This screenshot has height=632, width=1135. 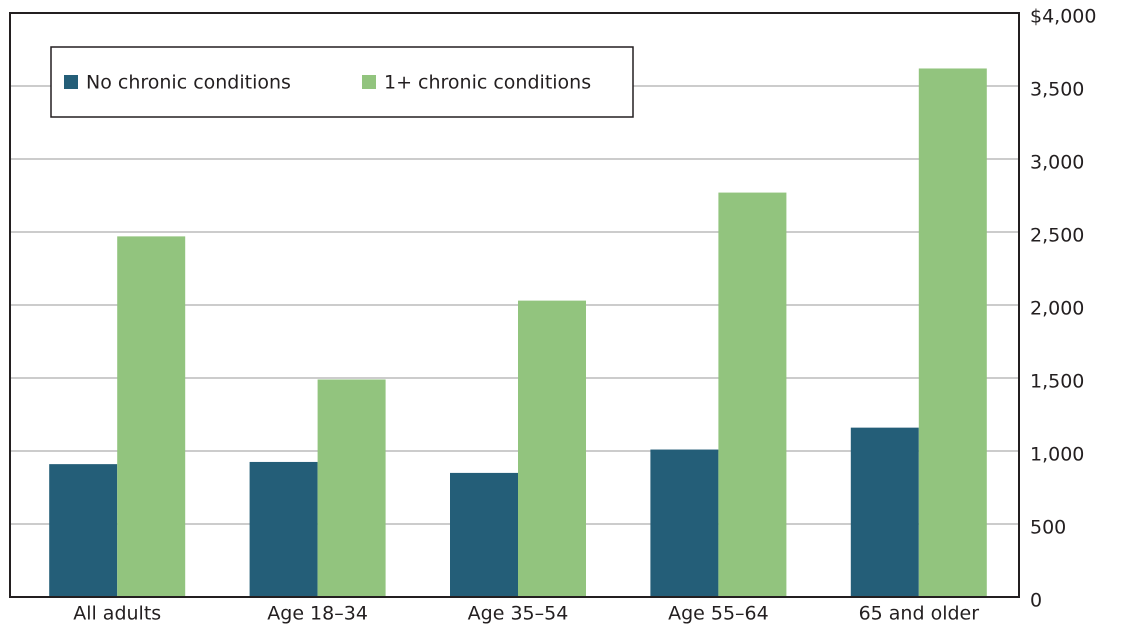 What do you see at coordinates (342, 82) in the screenshot?
I see `legend-box` at bounding box center [342, 82].